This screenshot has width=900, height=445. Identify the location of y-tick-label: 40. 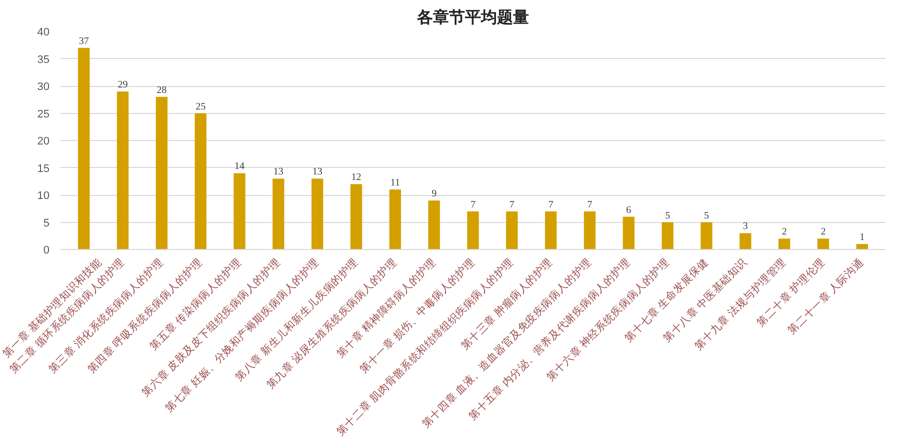
(43, 32).